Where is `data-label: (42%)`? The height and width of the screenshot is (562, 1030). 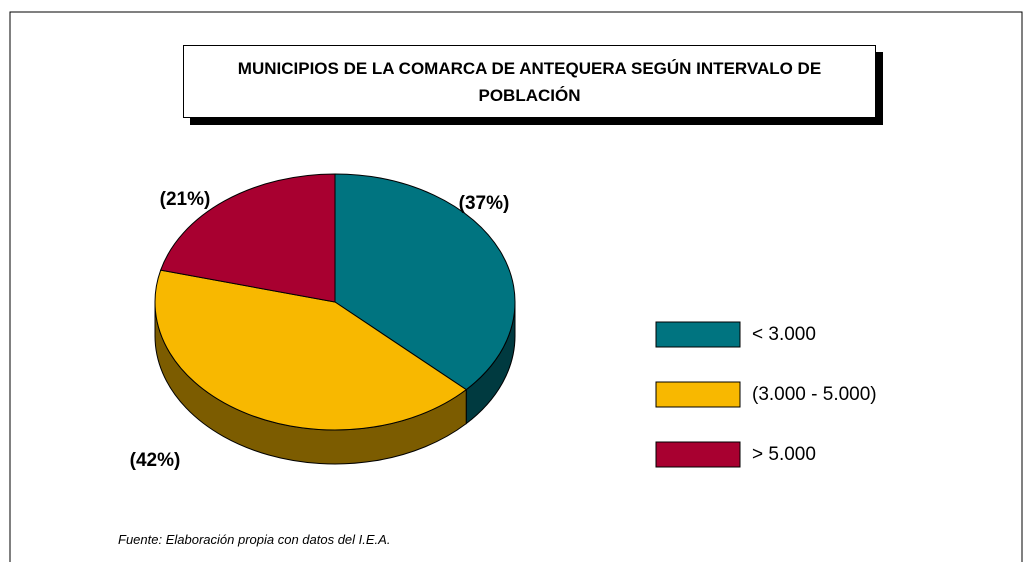 data-label: (42%) is located at coordinates (155, 460).